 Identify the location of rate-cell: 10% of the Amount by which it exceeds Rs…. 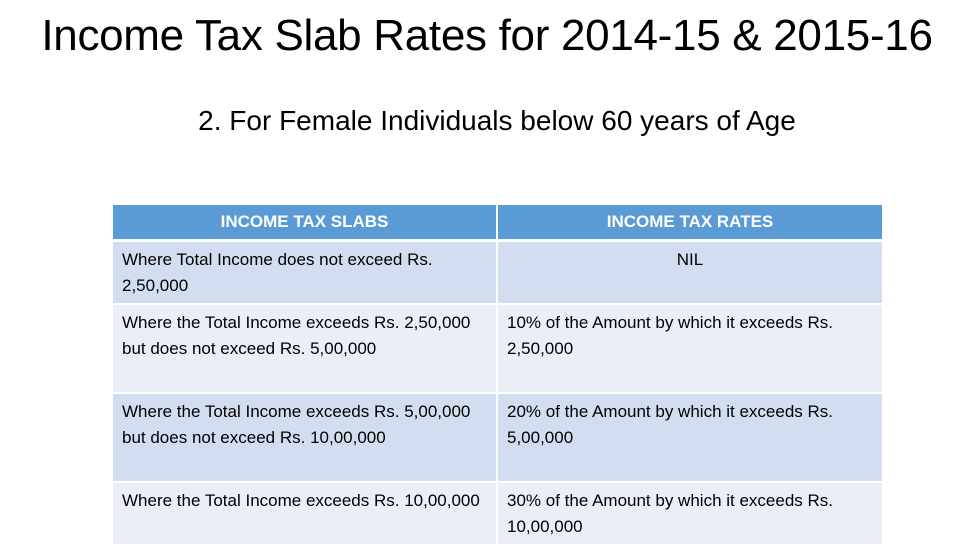
(689, 349).